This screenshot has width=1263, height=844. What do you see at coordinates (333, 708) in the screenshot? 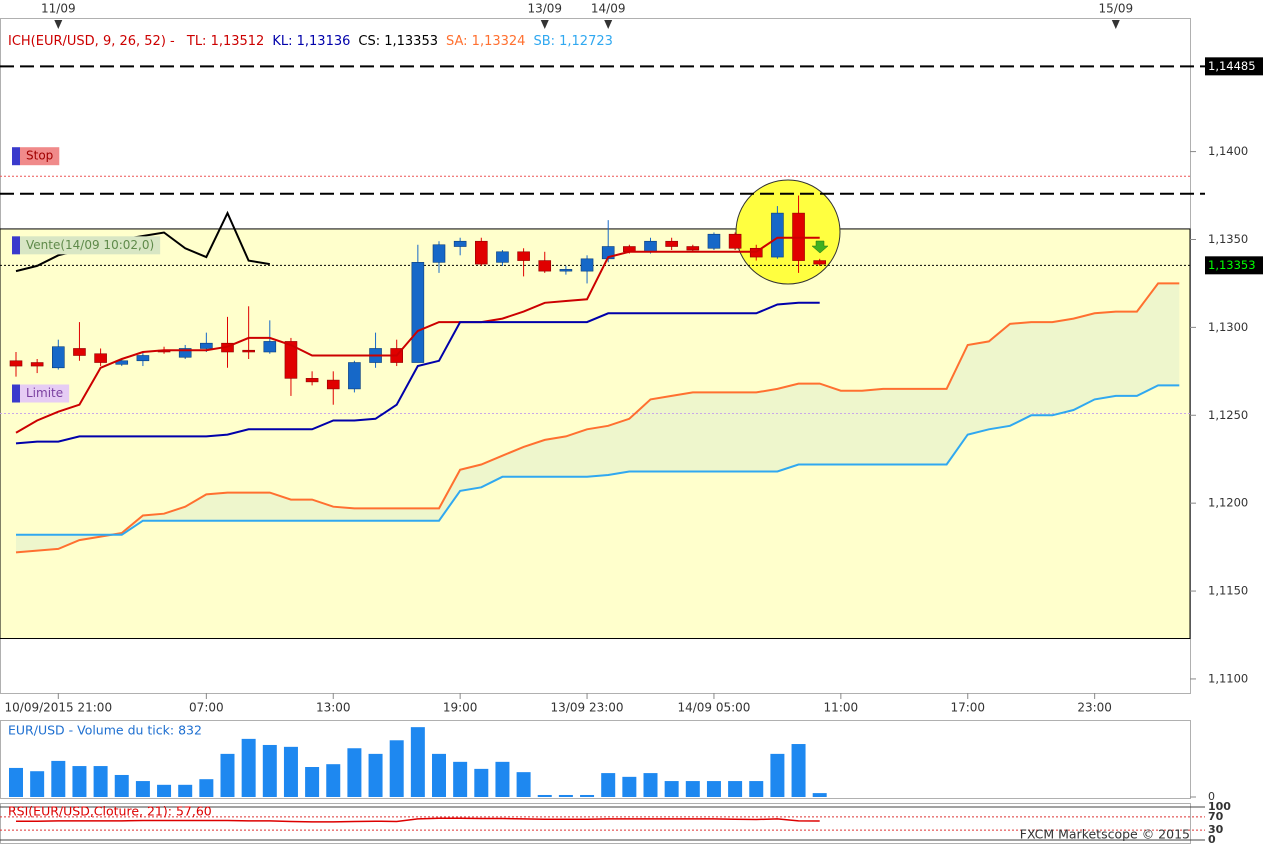
I see `x-tick-label: 13:00` at bounding box center [333, 708].